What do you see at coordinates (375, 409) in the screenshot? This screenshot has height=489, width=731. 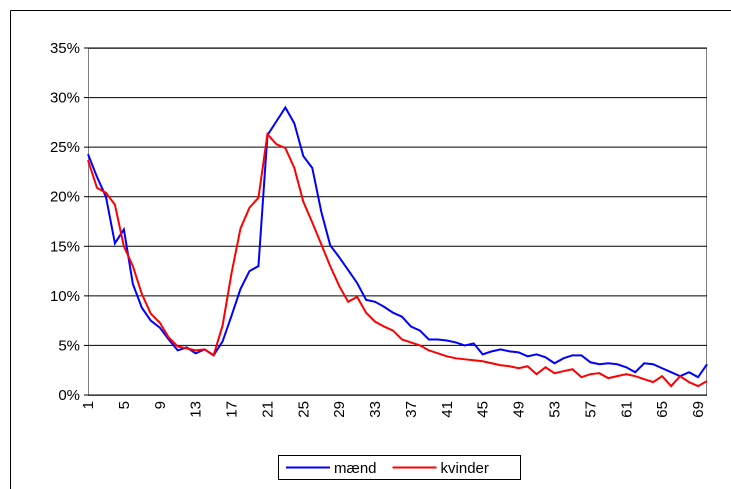 I see `x-tick-label: 33` at bounding box center [375, 409].